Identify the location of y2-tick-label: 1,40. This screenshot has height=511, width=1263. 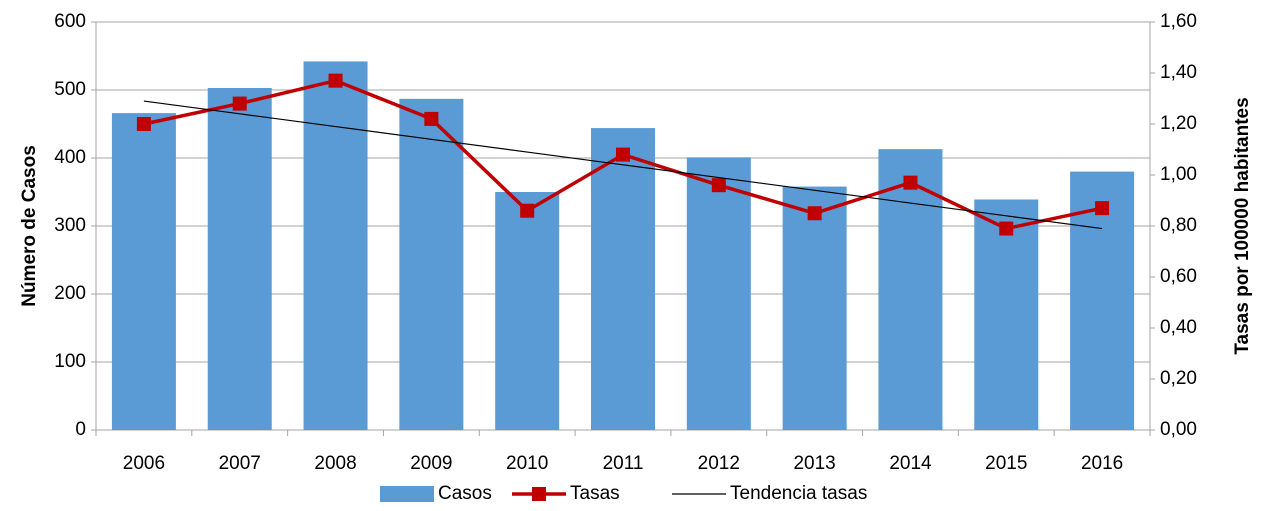
(1178, 72).